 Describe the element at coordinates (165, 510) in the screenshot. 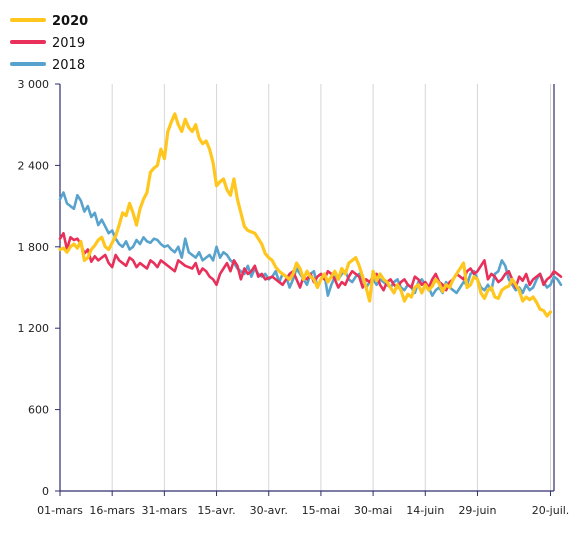

I see `x-tick-label-2: 31-mars` at that location.